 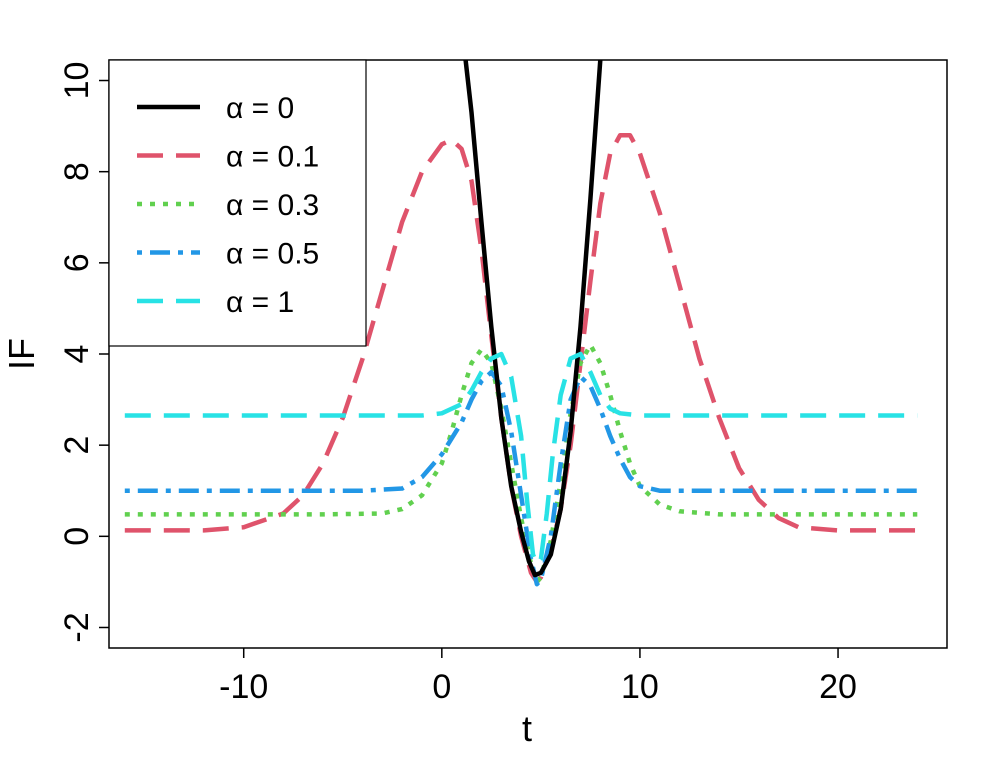 I want to click on y-tick-label: -2, so click(x=77, y=627).